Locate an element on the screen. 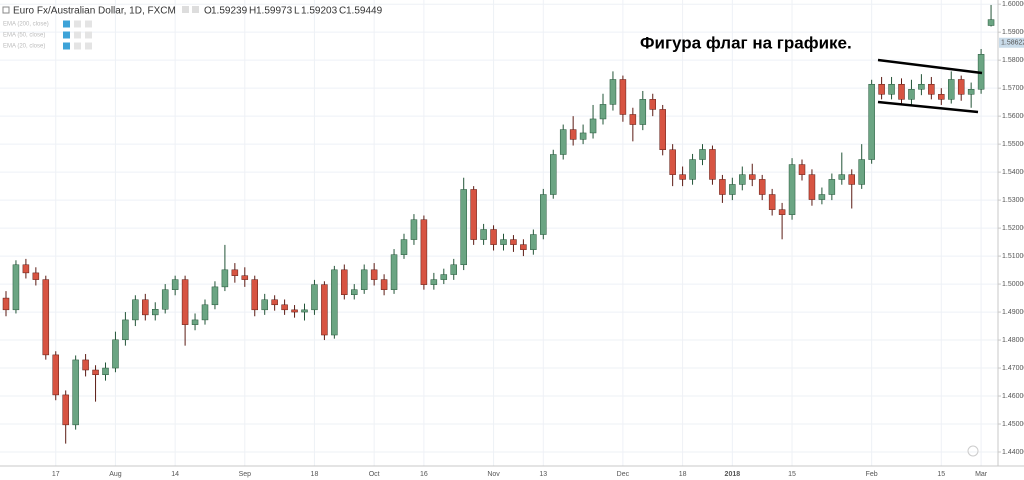  x-tick-label: 13 is located at coordinates (543, 474).